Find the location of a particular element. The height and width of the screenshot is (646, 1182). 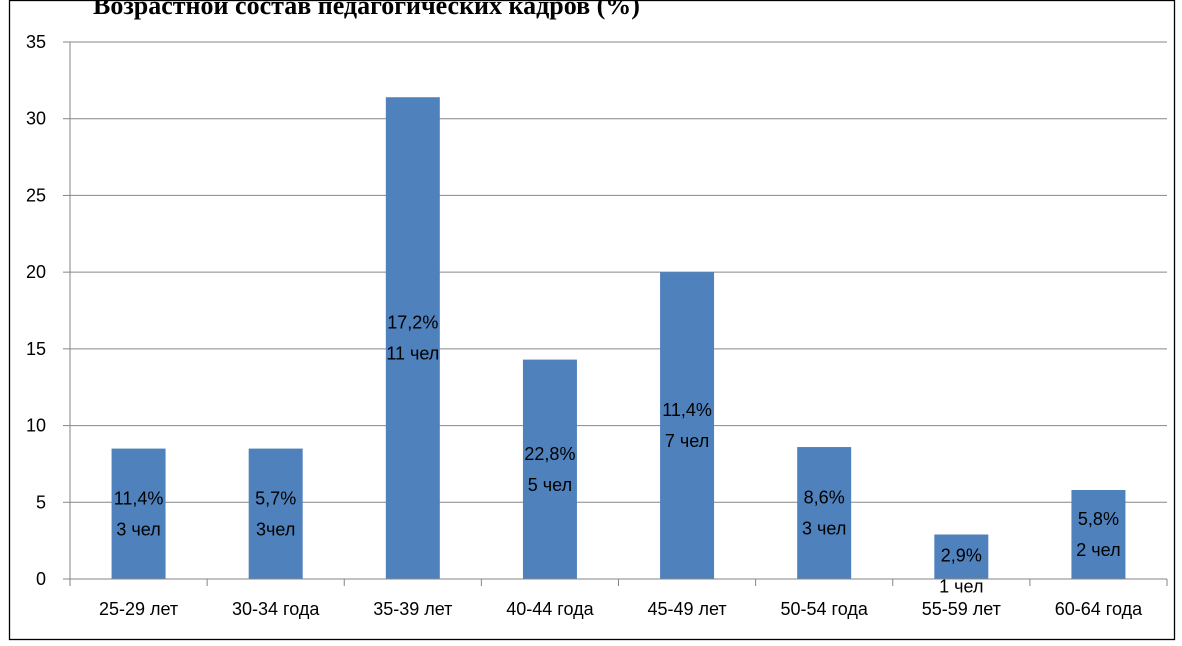

x-category-label: 50-54 года is located at coordinates (825, 609).